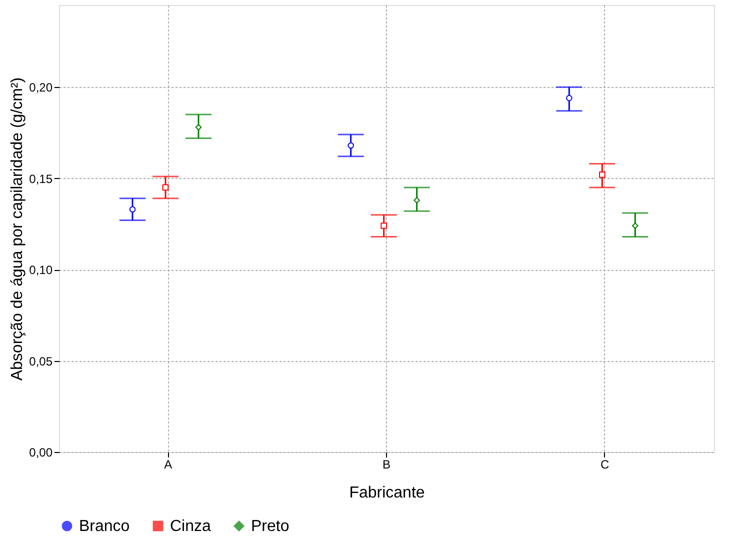  What do you see at coordinates (41, 453) in the screenshot?
I see `y-tick-label: 0,00` at bounding box center [41, 453].